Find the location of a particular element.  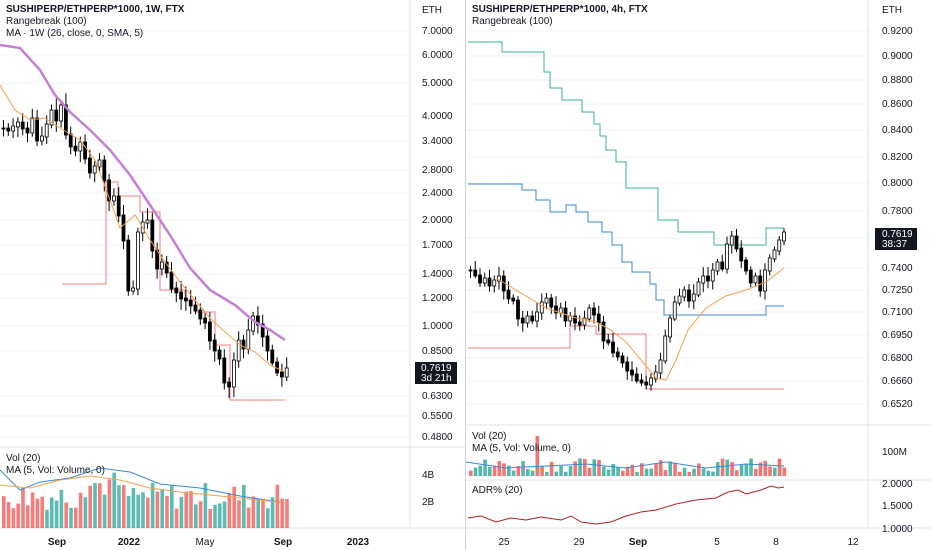

left-rangebreak-legend: Rangebreak (100) is located at coordinates (46, 21).